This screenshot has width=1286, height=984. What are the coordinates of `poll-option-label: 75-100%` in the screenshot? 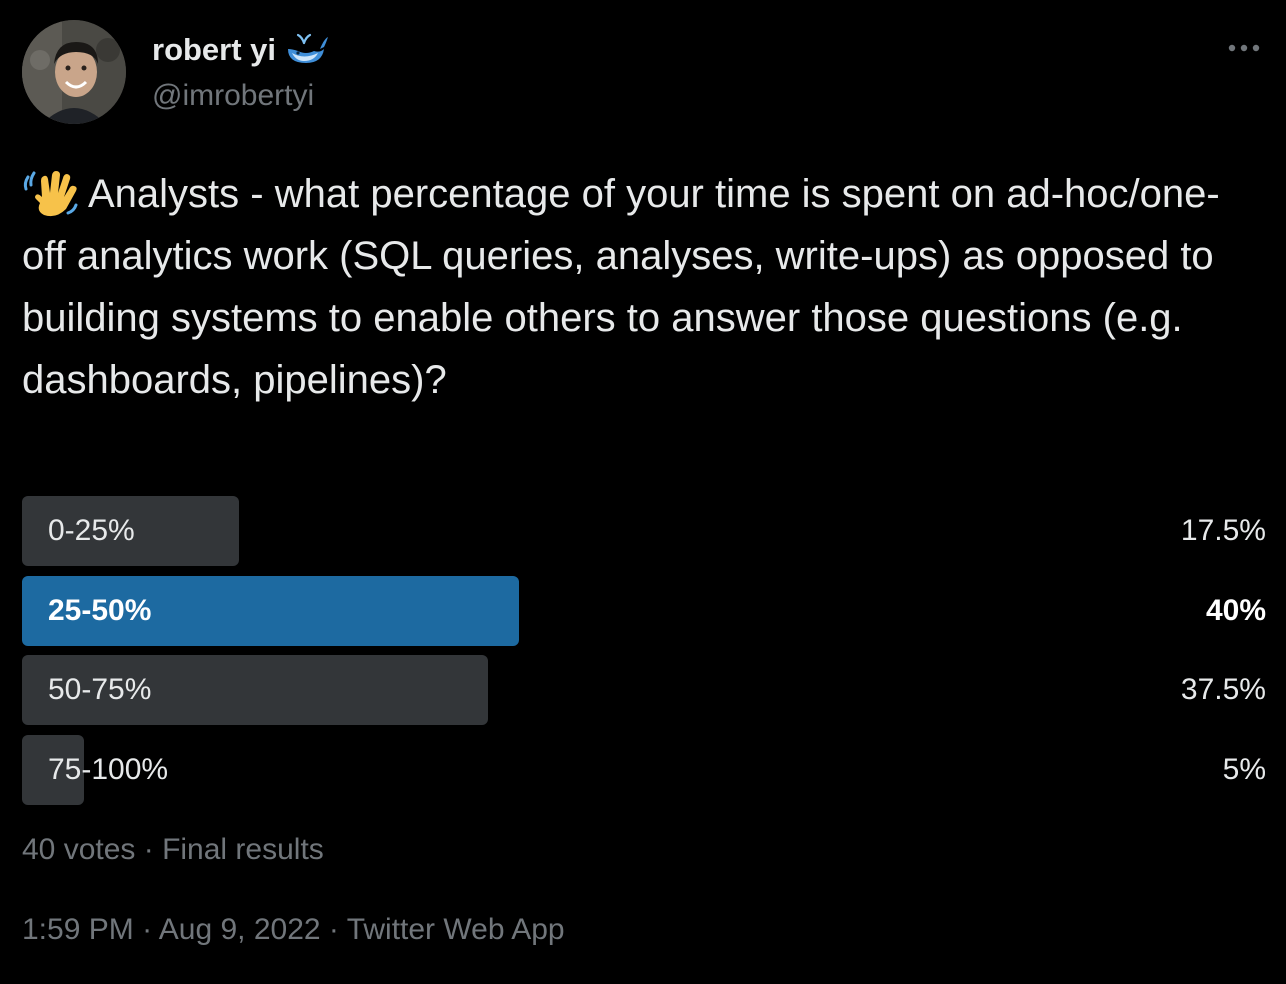 It's located at (108, 769).